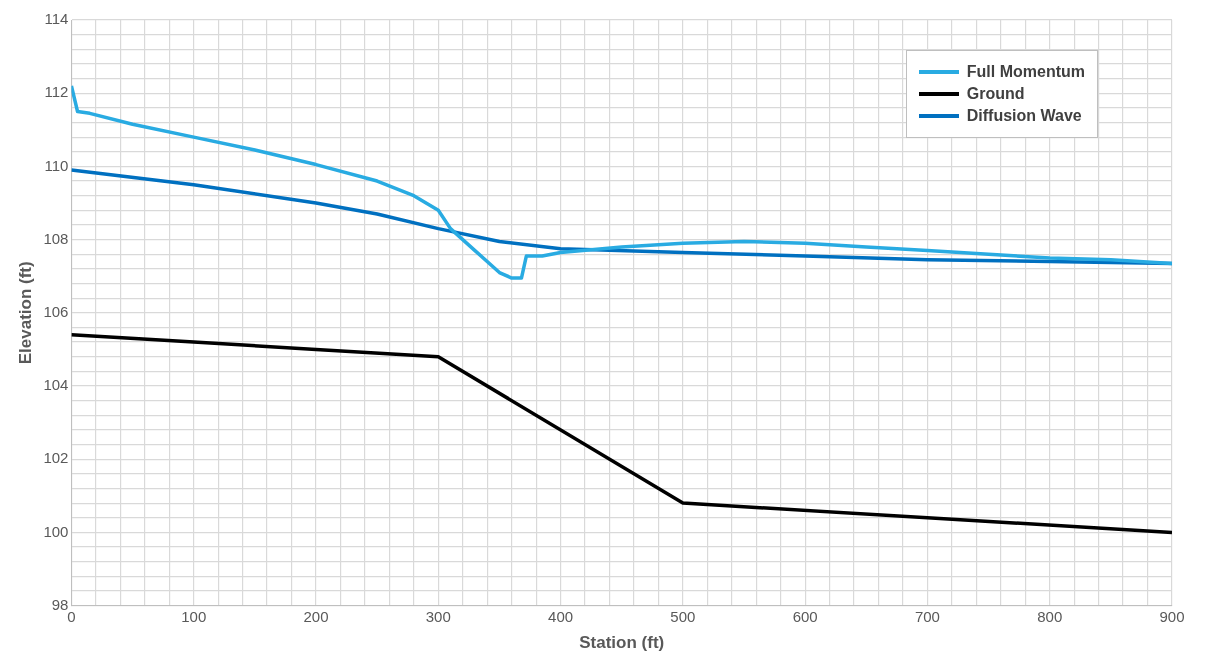 This screenshot has height=664, width=1207. Describe the element at coordinates (1025, 72) in the screenshot. I see `legend-label: Full Momentum` at that location.